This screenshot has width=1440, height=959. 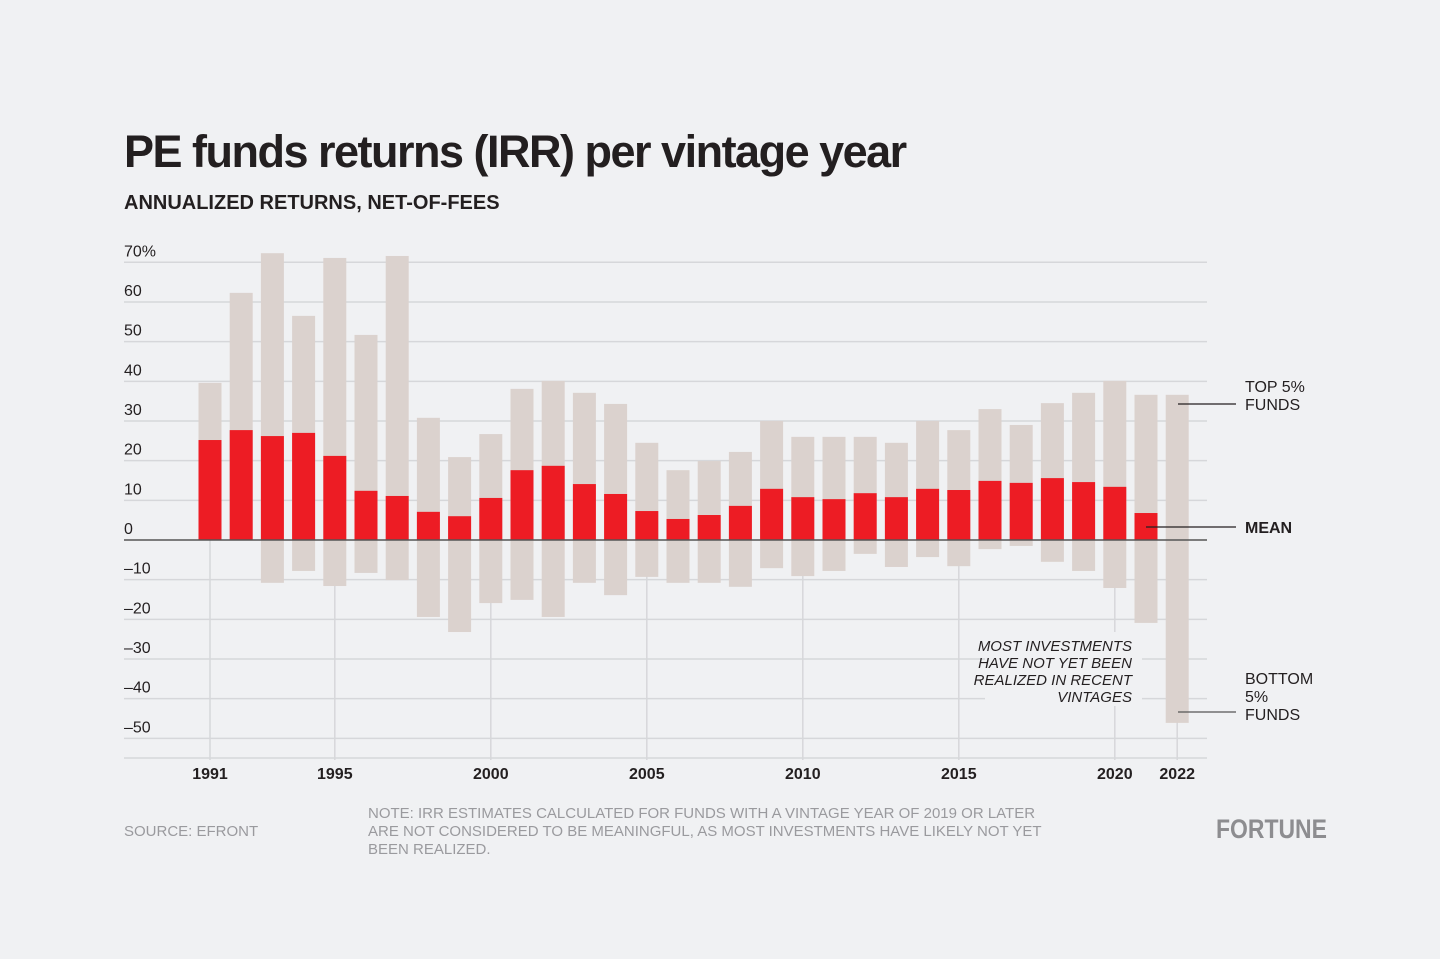 What do you see at coordinates (990, 510) in the screenshot?
I see `mean-bar-2016` at bounding box center [990, 510].